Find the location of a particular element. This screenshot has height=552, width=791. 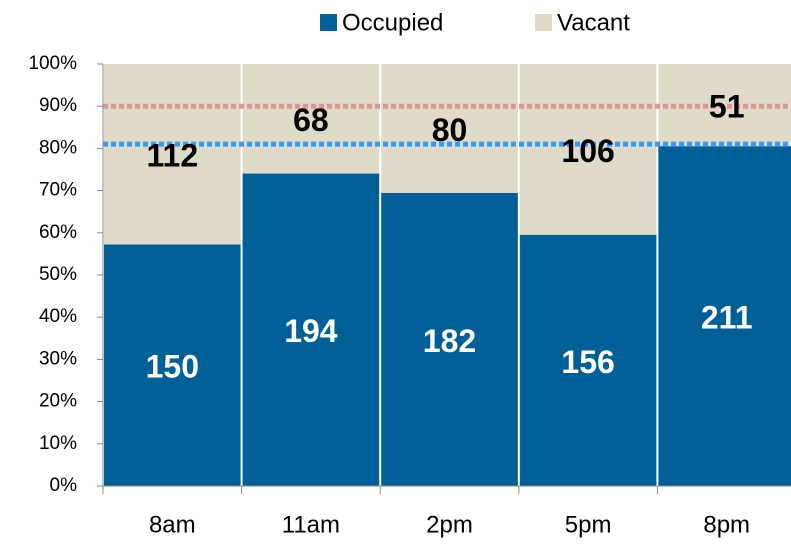

x-tick-label: 11am is located at coordinates (311, 524).